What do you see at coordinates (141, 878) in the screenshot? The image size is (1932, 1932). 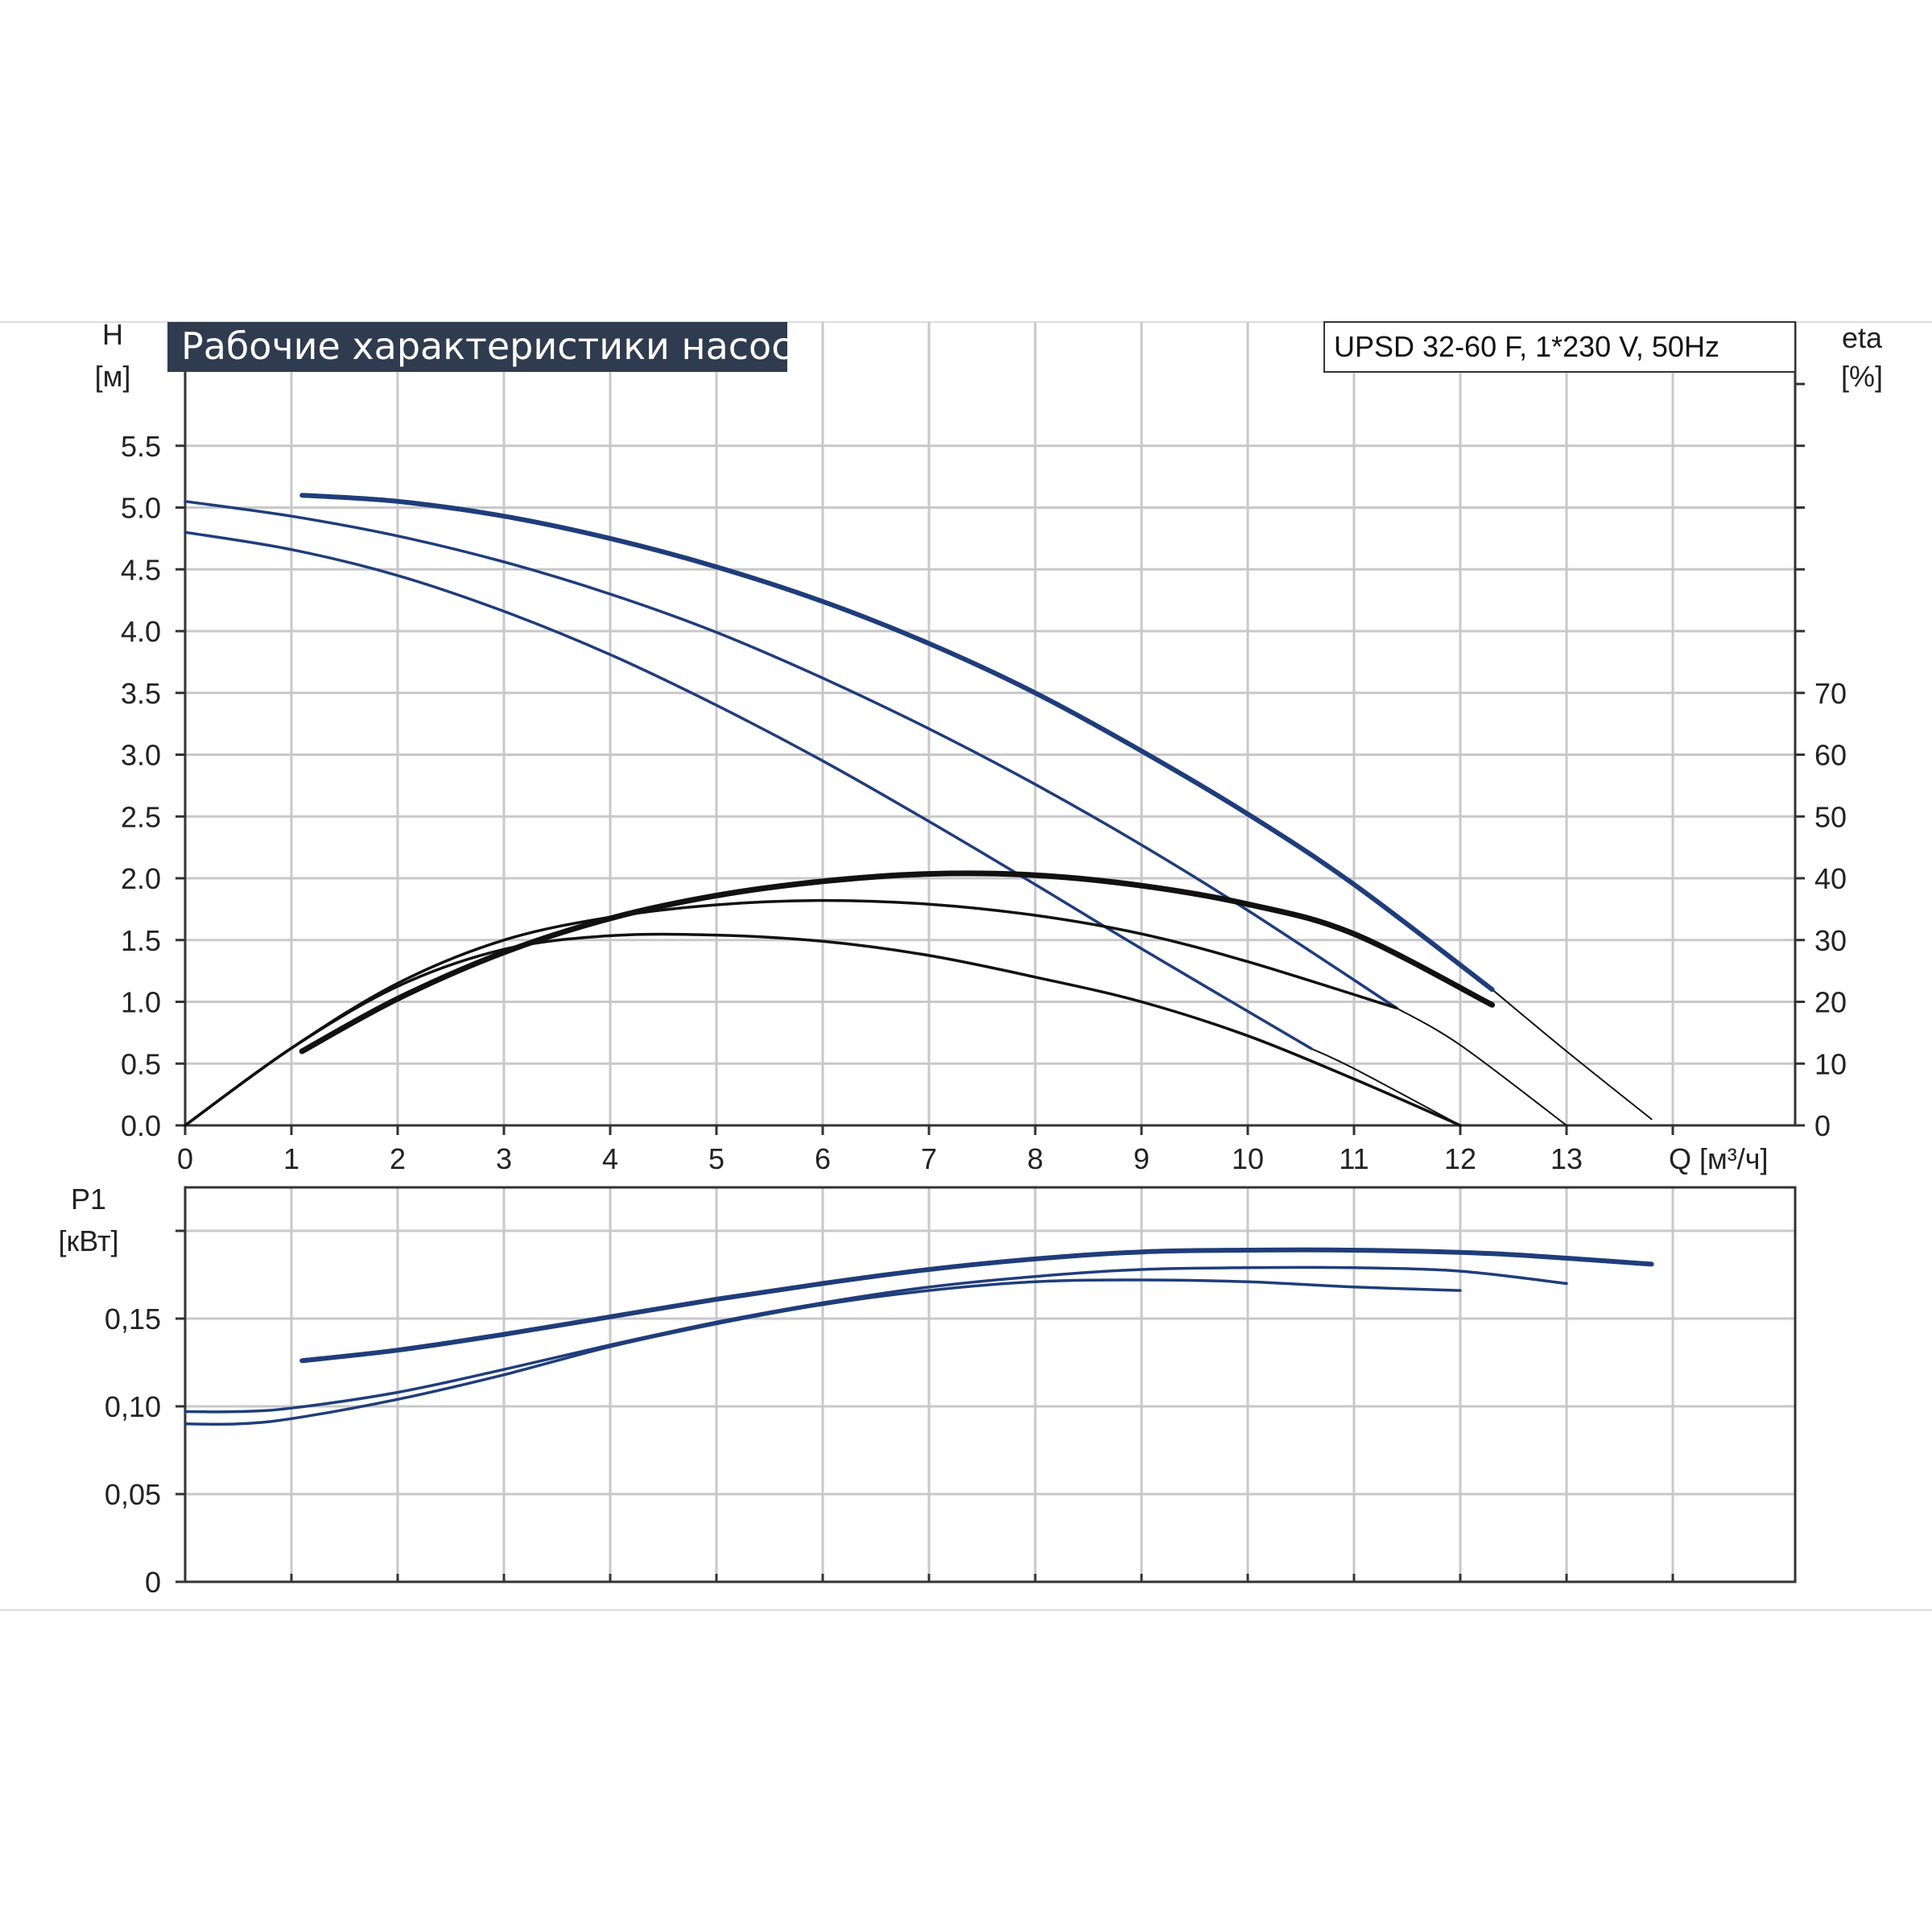 I see `y-tick-label: 2.0` at bounding box center [141, 878].